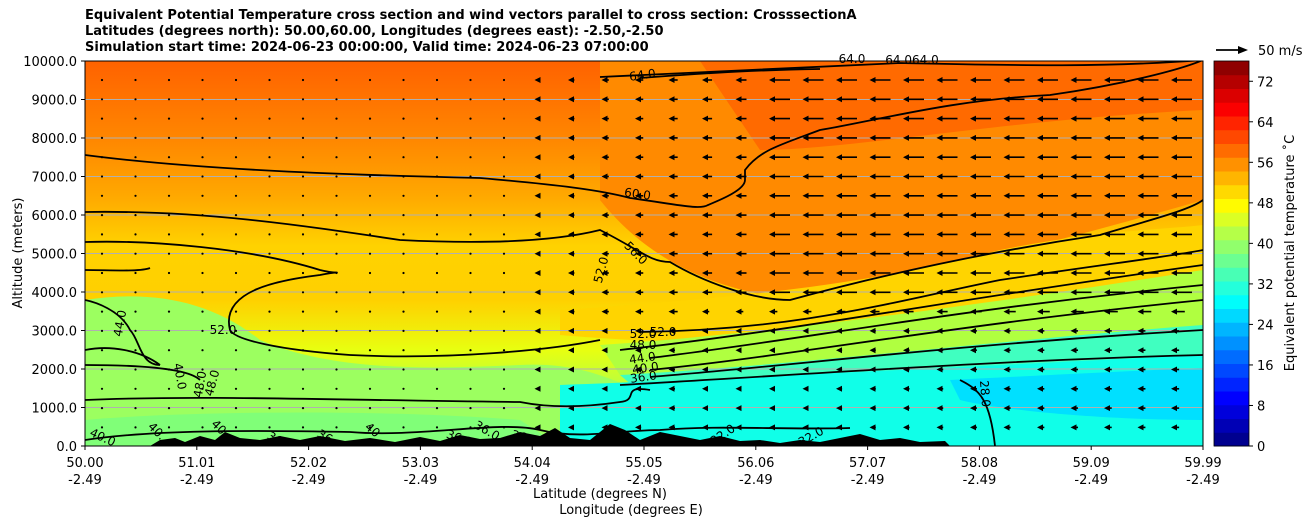  I want to click on x-axis-title-lon: Longitude (degrees E), so click(631, 510).